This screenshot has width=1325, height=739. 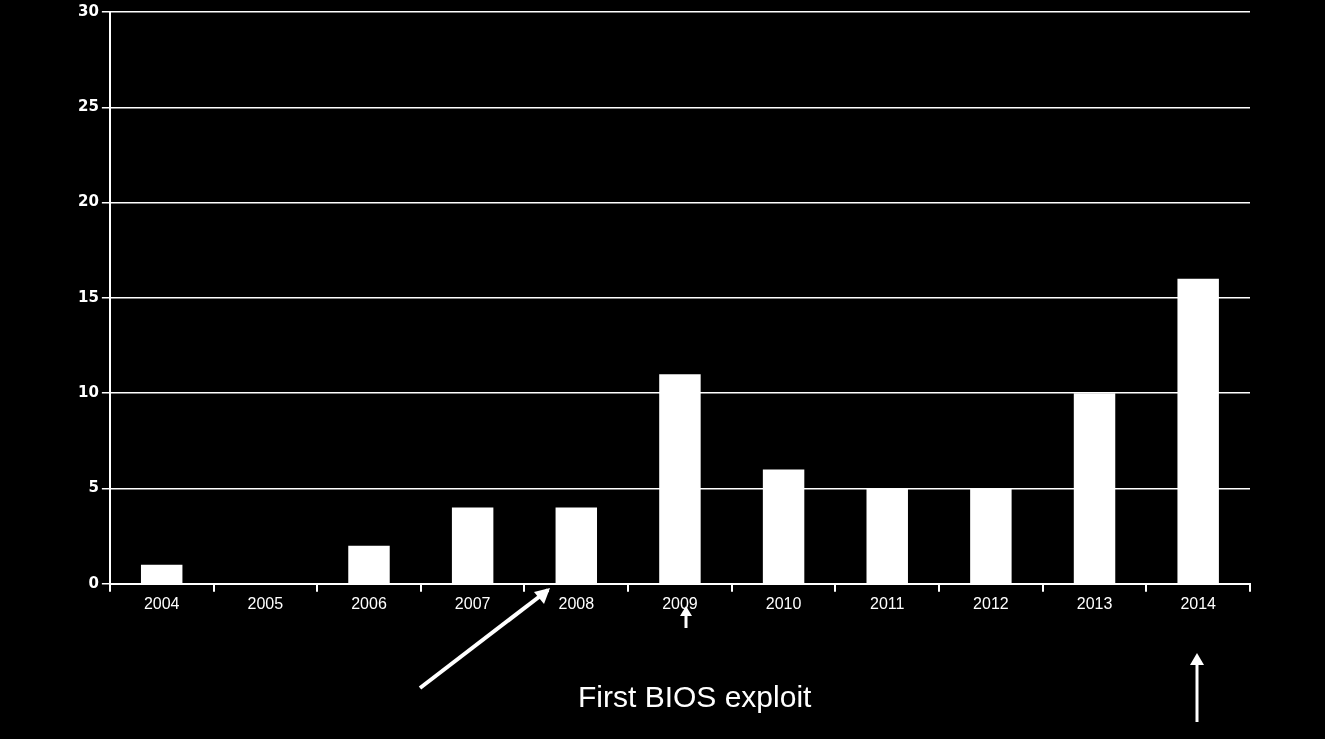 I want to click on y-tick-label: 30, so click(x=88, y=10).